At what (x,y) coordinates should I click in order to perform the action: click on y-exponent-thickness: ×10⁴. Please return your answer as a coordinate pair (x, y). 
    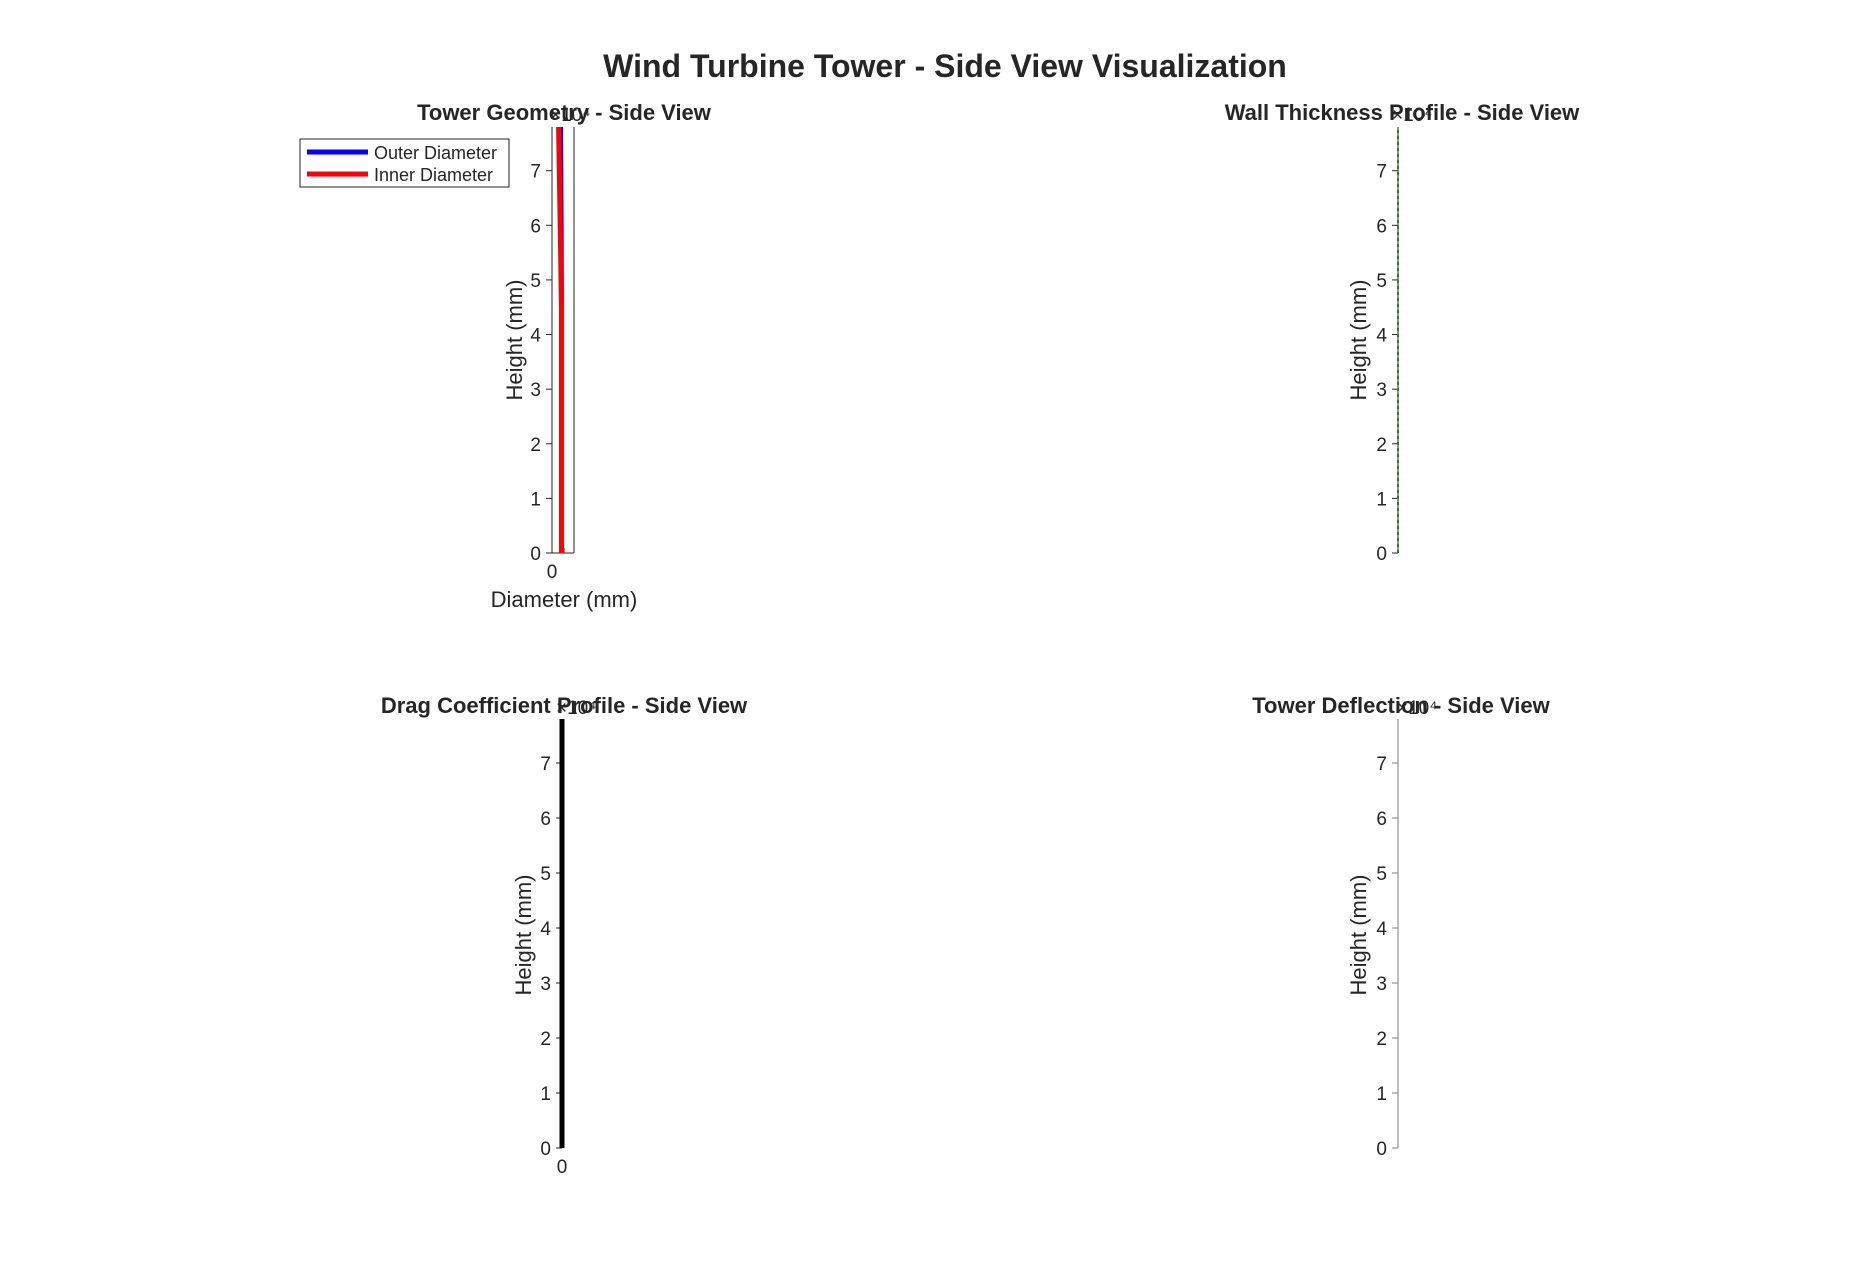
    Looking at the image, I should click on (1412, 115).